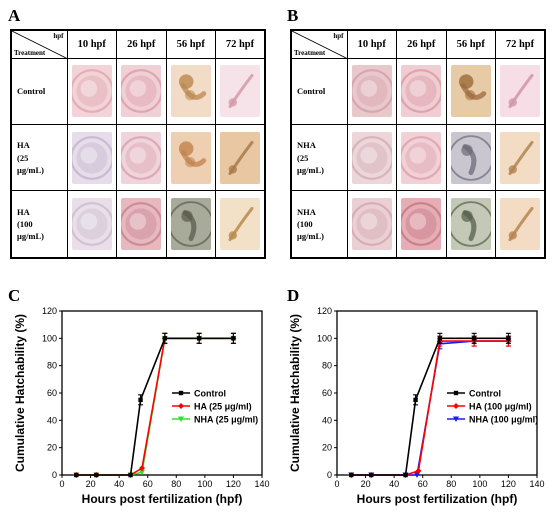 The width and height of the screenshot is (550, 512). I want to click on legend-entry: NHA (100 μg/ml), so click(492, 420).